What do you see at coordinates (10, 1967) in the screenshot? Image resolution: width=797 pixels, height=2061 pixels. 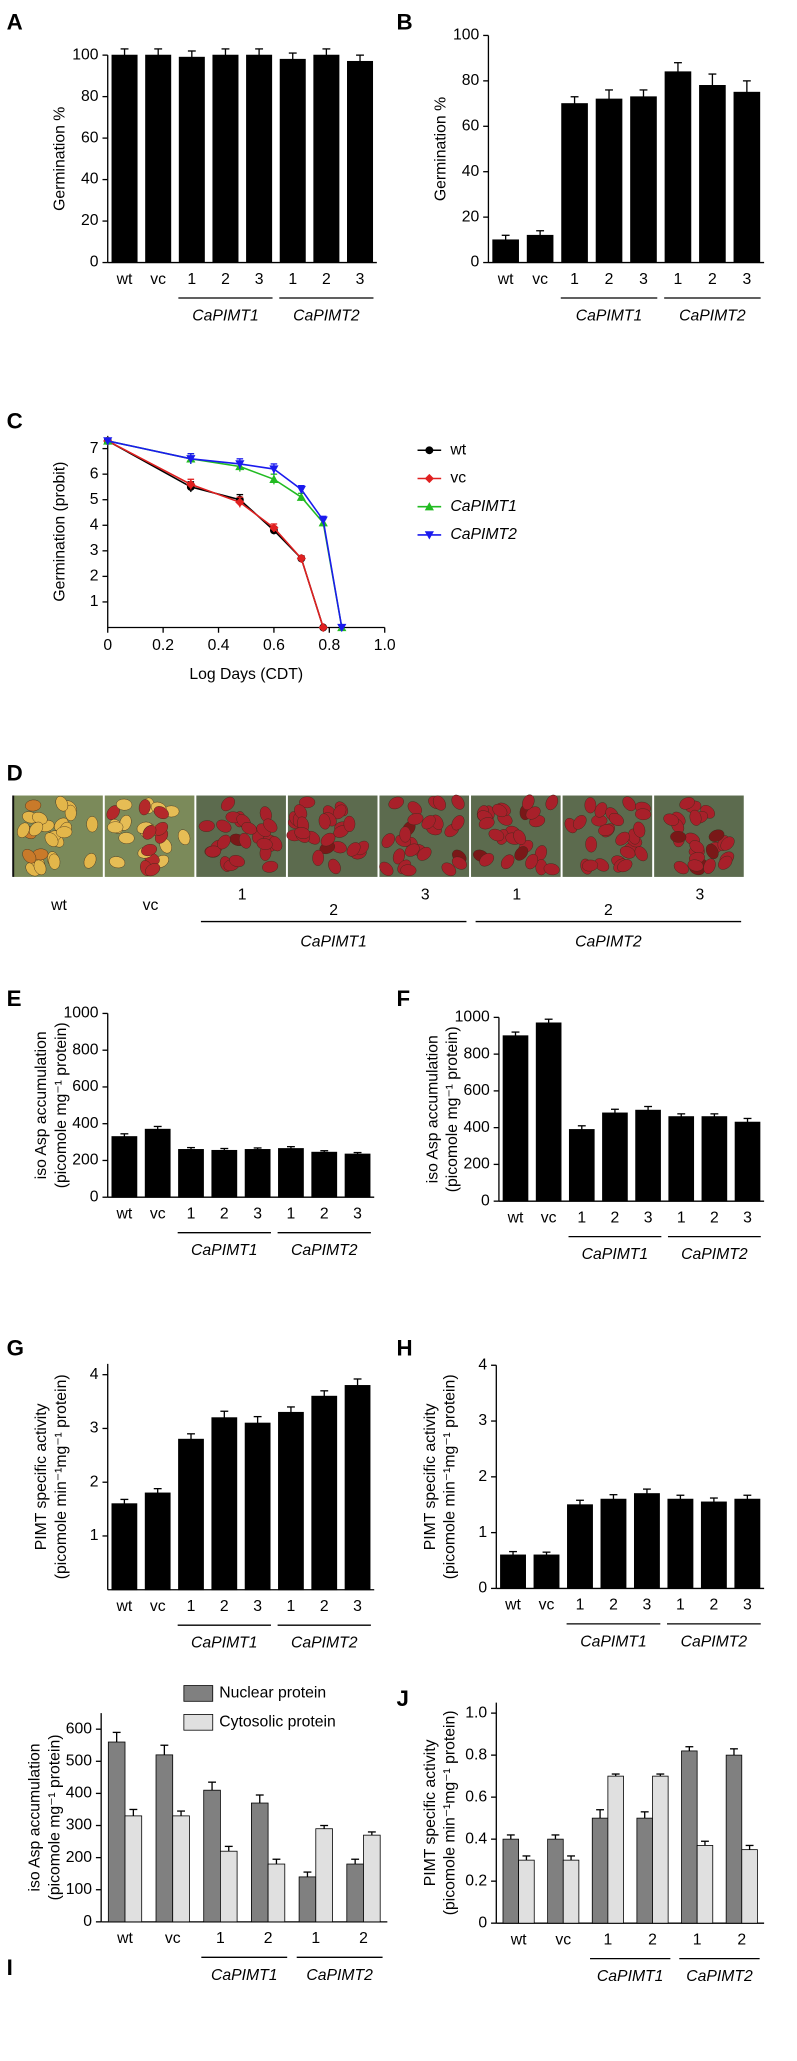 I see `panel-label: I` at bounding box center [10, 1967].